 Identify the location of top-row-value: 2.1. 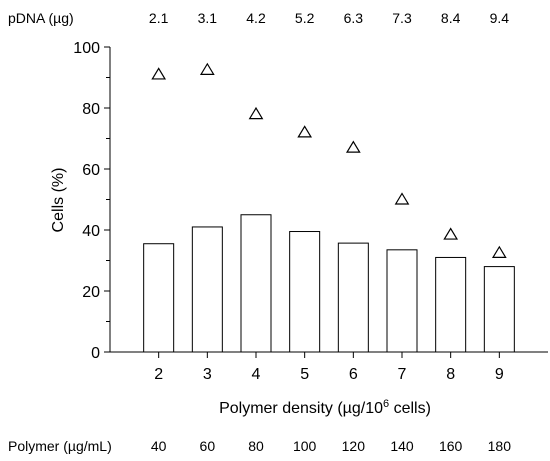
(159, 18).